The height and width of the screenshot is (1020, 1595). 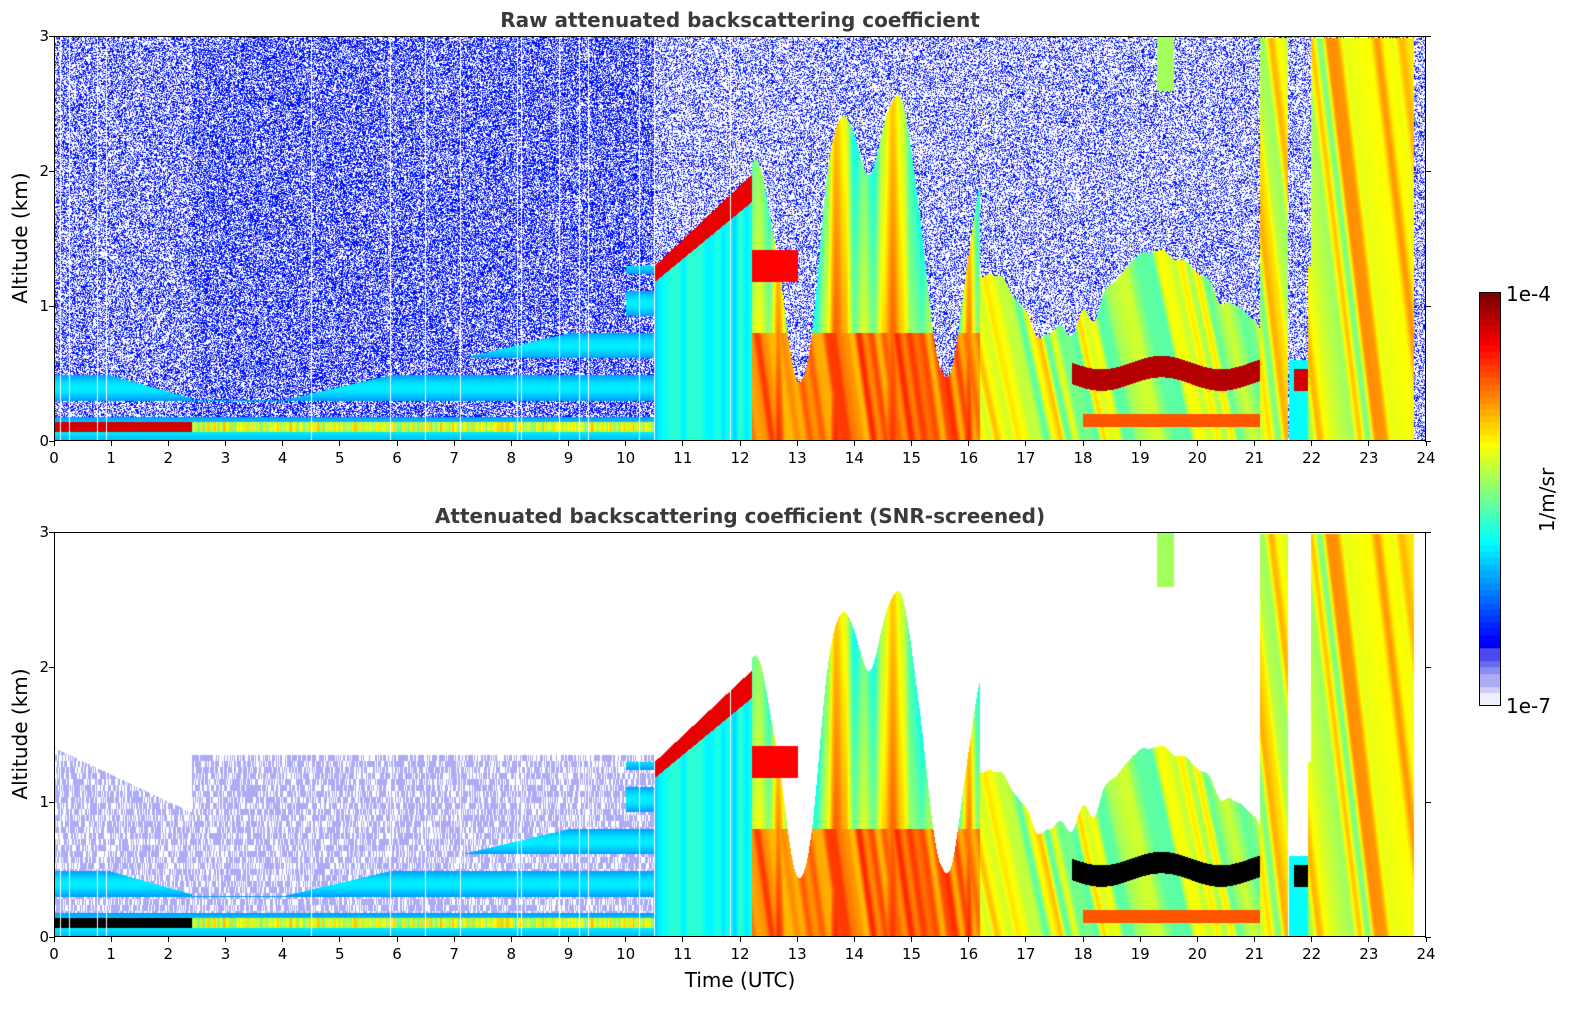 I want to click on panel2-x-tick-label: 5, so click(x=340, y=954).